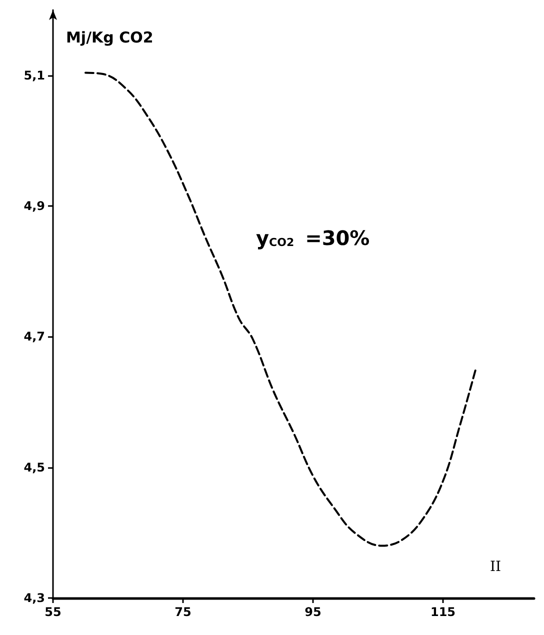  What do you see at coordinates (34, 337) in the screenshot?
I see `y-tick-label: 4,7` at bounding box center [34, 337].